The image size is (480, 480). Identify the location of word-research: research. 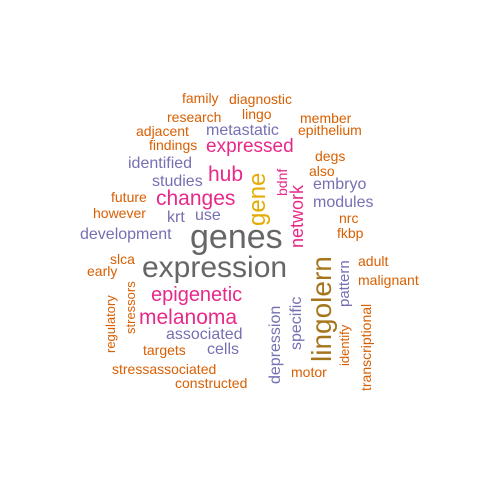
(194, 117).